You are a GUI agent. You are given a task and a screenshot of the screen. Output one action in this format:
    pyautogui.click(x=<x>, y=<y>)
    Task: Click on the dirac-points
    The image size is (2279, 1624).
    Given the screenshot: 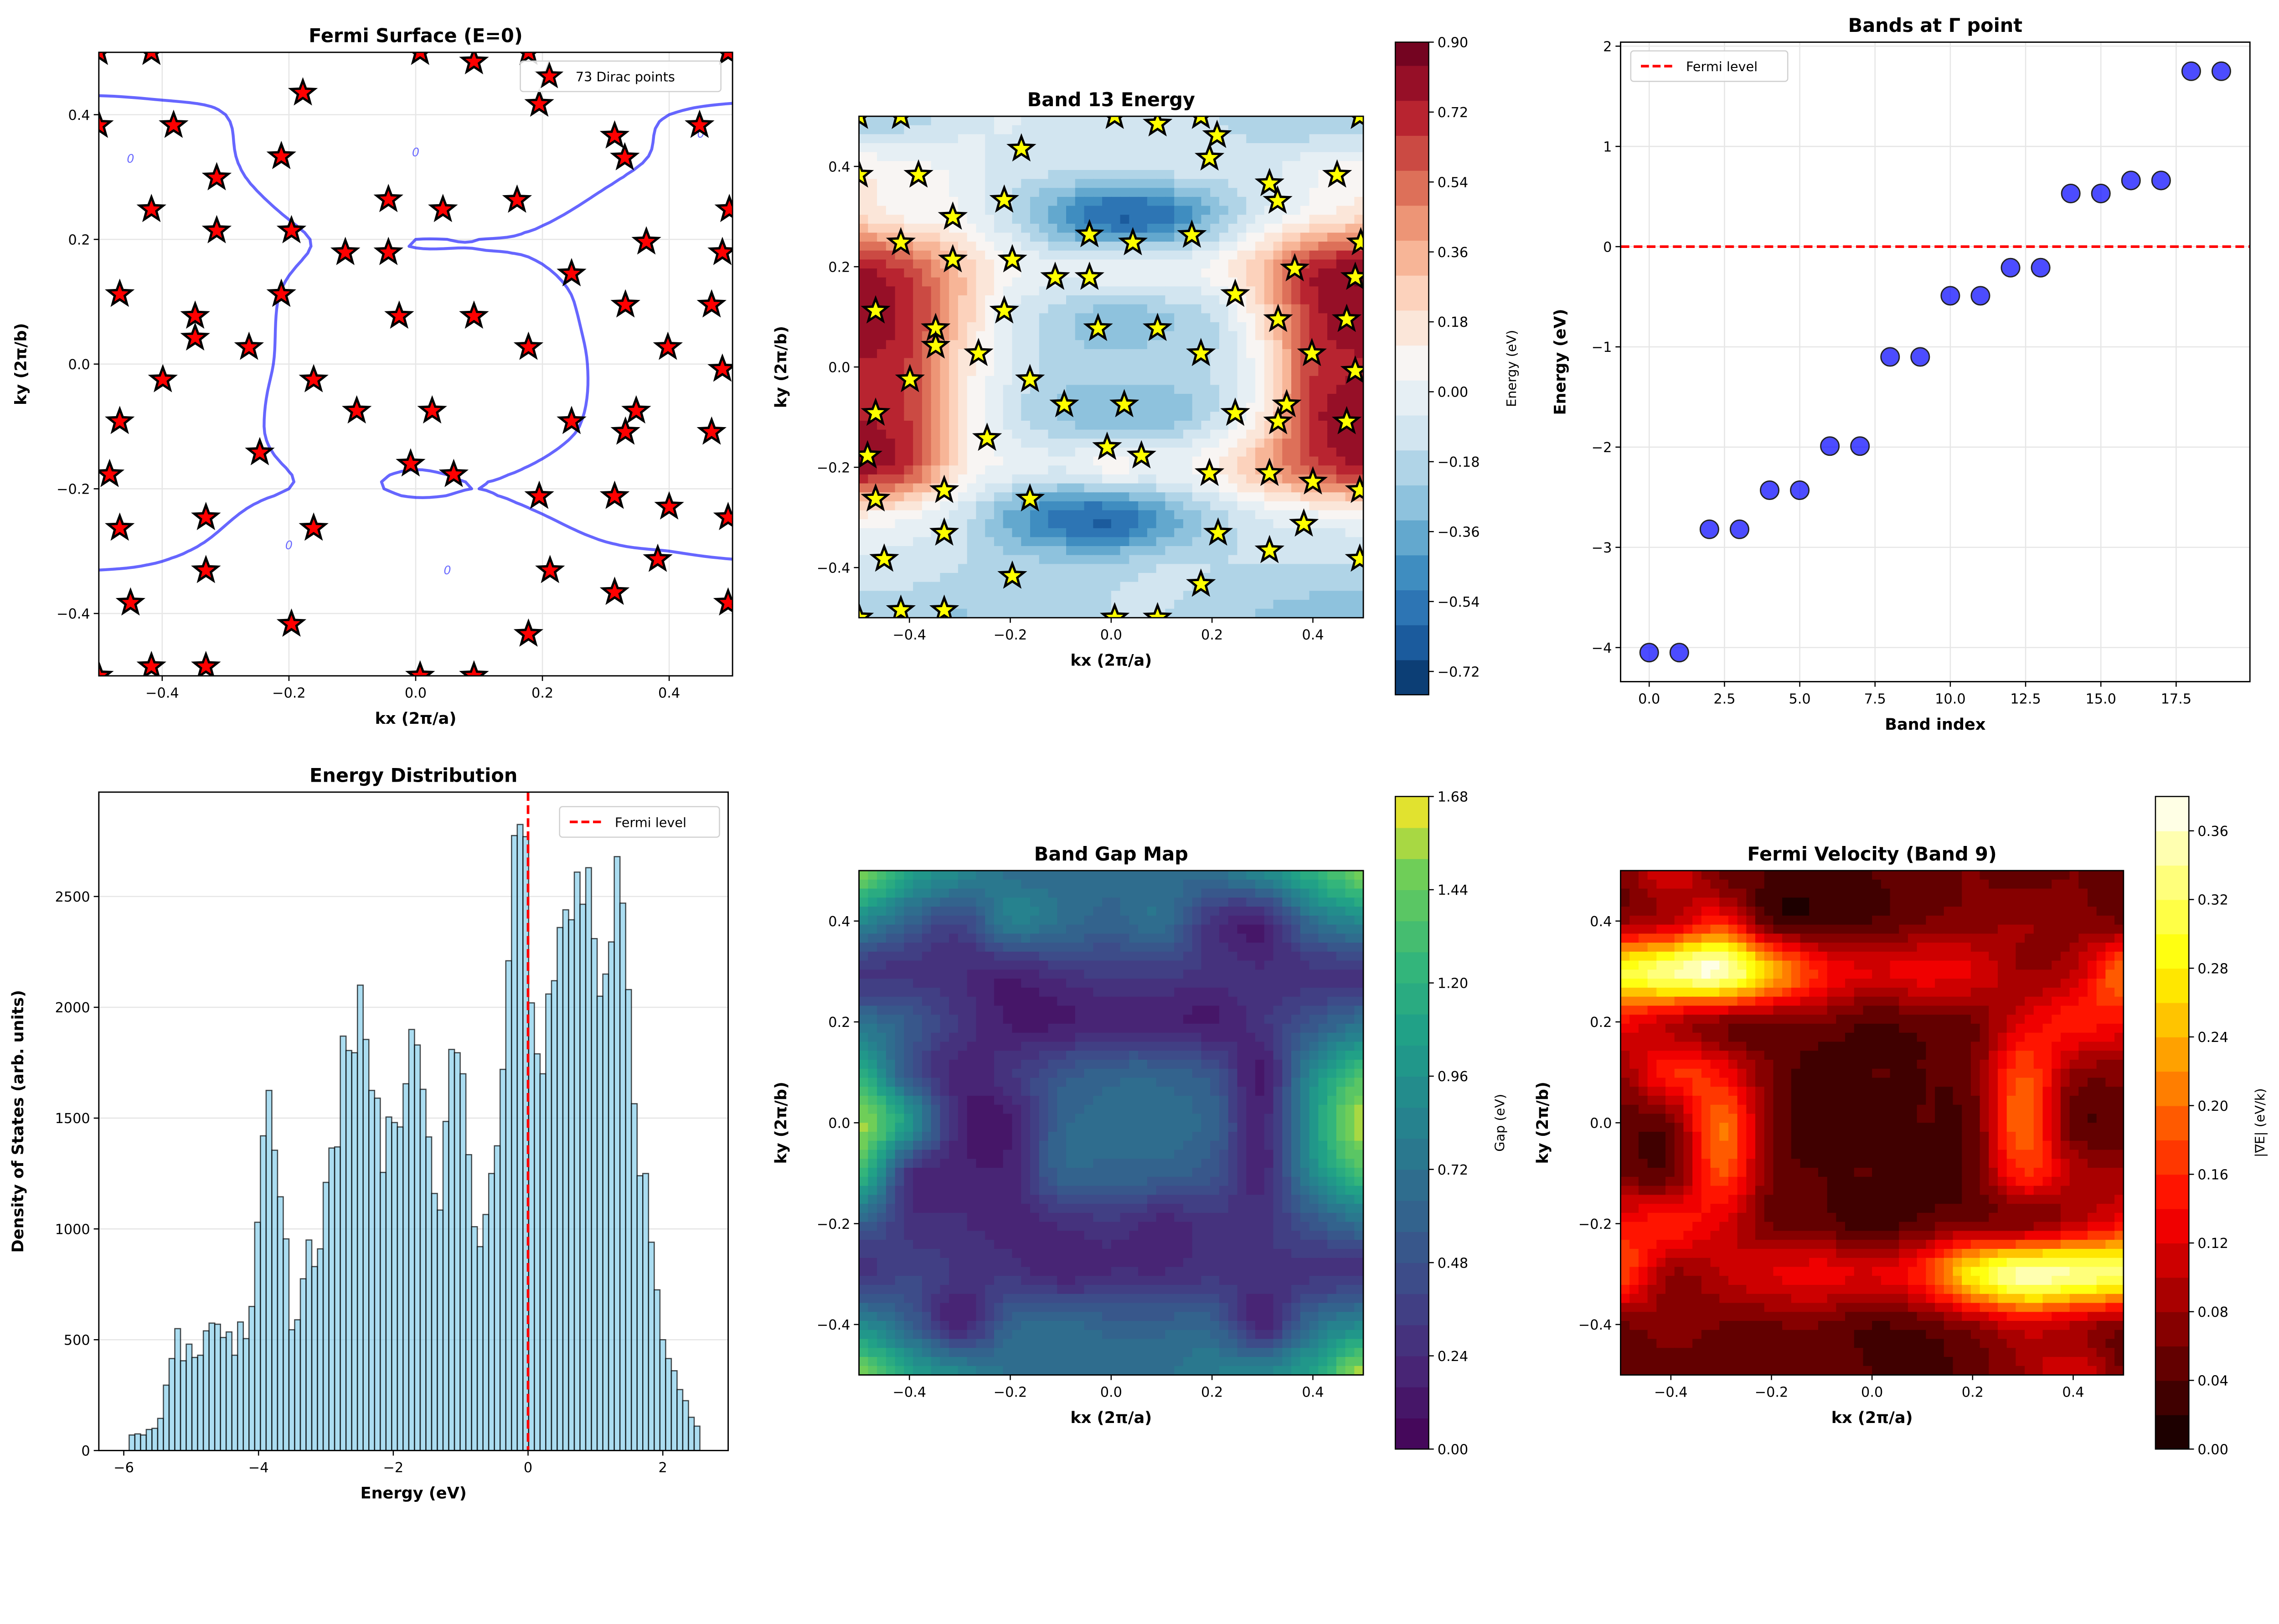 What is the action you would take?
    pyautogui.click(x=1111, y=367)
    